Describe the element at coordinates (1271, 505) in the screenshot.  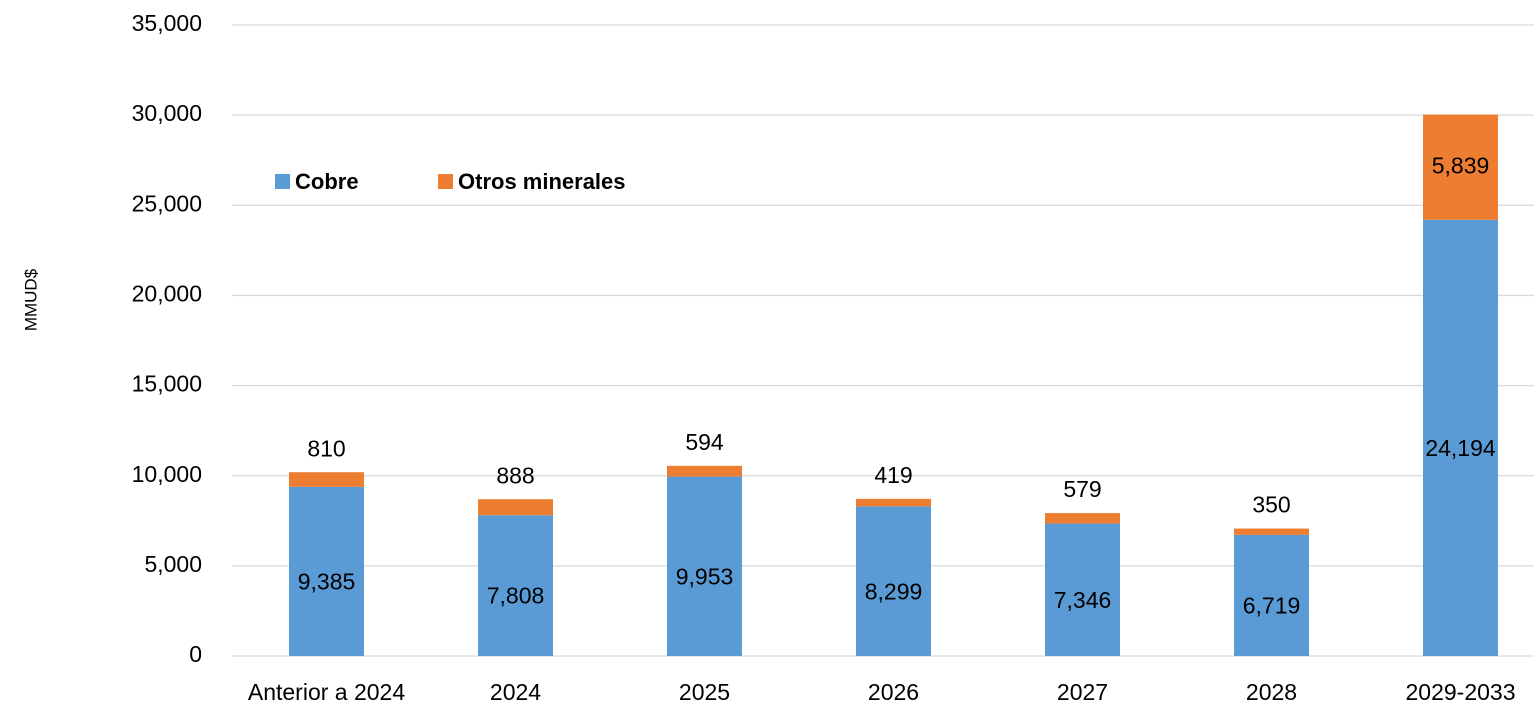
I see `data-label: 350` at that location.